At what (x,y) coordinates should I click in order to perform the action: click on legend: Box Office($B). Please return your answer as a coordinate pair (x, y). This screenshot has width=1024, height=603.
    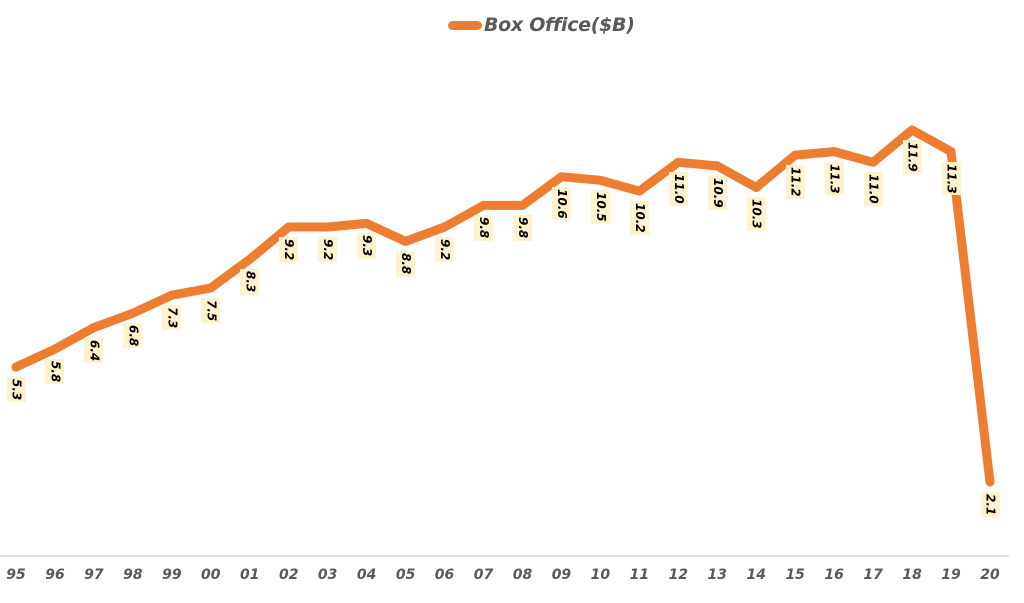
    Looking at the image, I should click on (541, 25).